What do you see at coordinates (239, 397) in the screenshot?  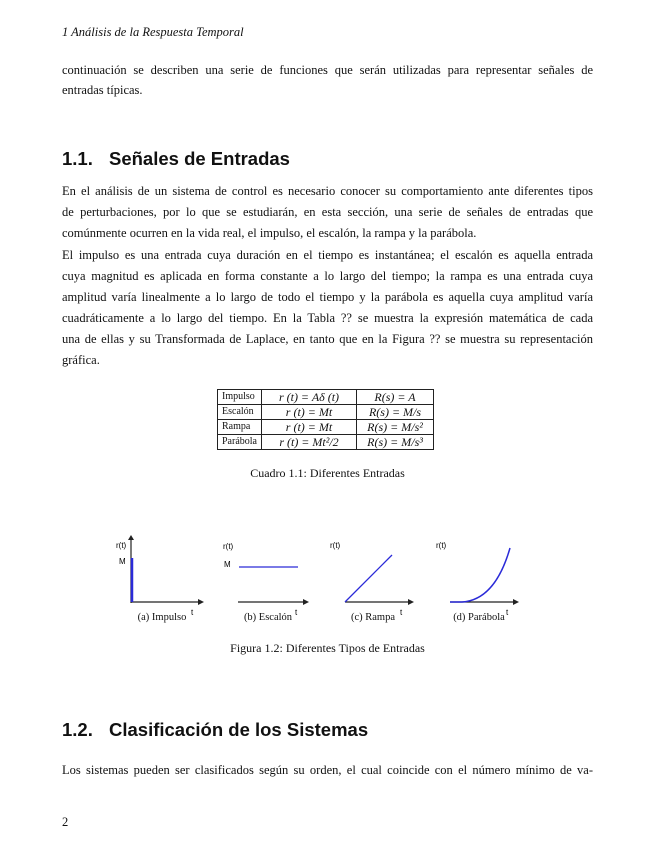 I see `table-cell: Impulso` at bounding box center [239, 397].